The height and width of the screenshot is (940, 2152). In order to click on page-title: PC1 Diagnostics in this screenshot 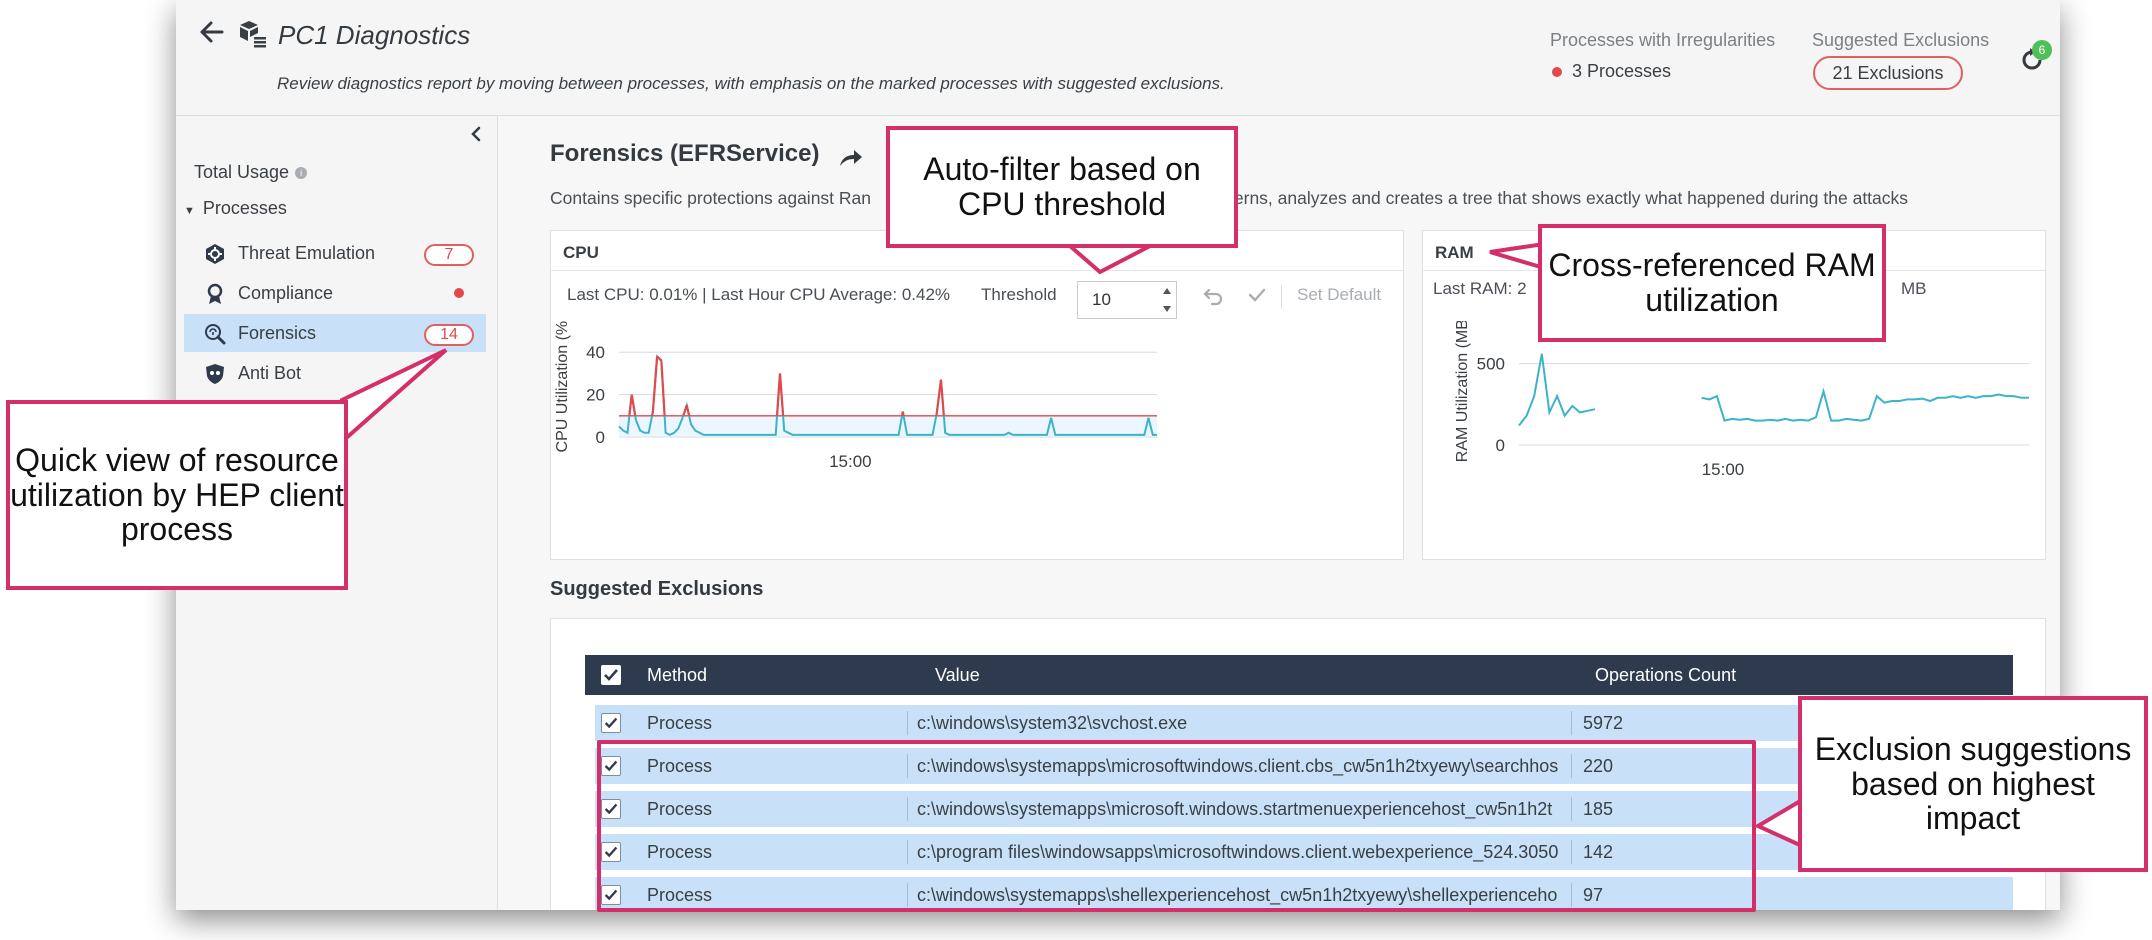, I will do `click(374, 35)`.